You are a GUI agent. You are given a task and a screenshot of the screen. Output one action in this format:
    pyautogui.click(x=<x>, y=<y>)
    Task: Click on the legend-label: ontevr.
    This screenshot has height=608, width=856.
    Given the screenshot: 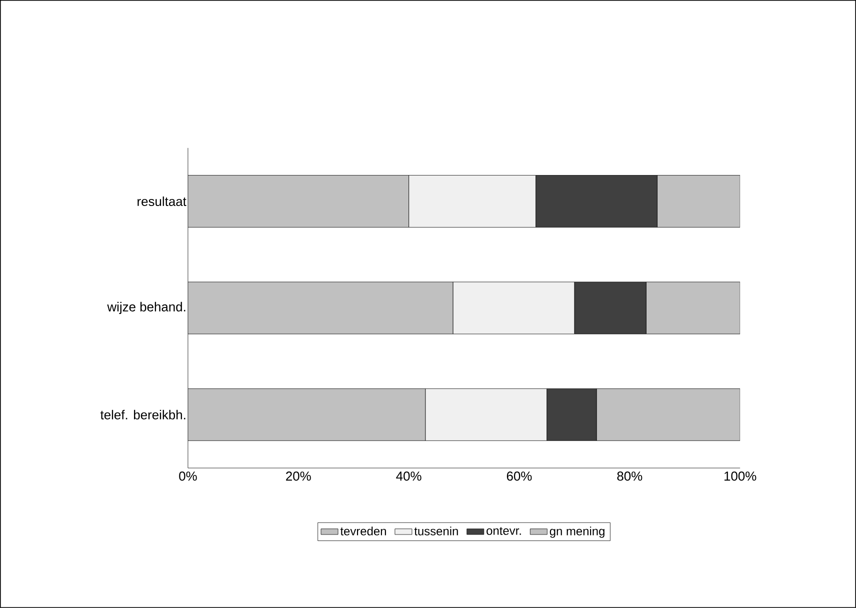 What is the action you would take?
    pyautogui.click(x=503, y=531)
    